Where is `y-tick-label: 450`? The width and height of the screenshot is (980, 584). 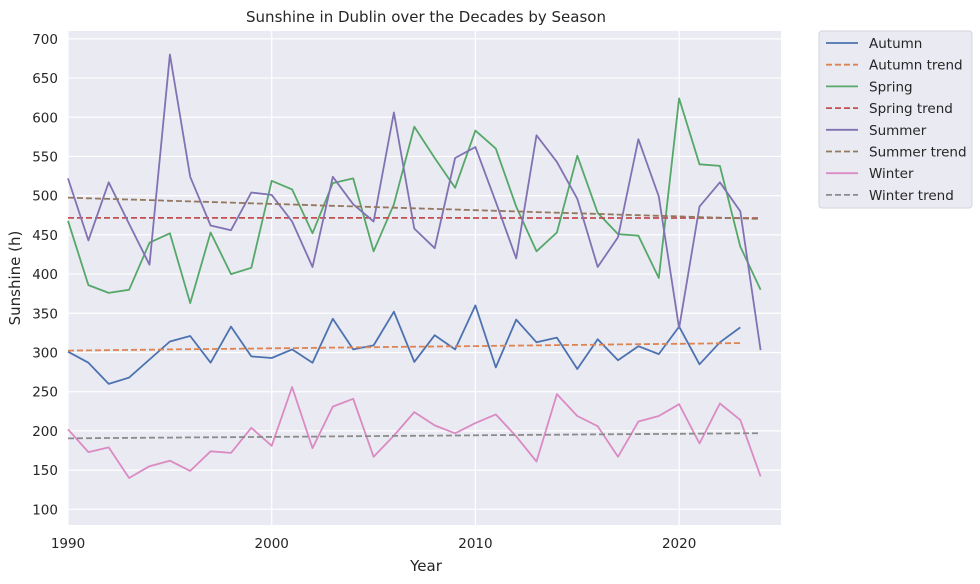
y-tick-label: 450 is located at coordinates (45, 236).